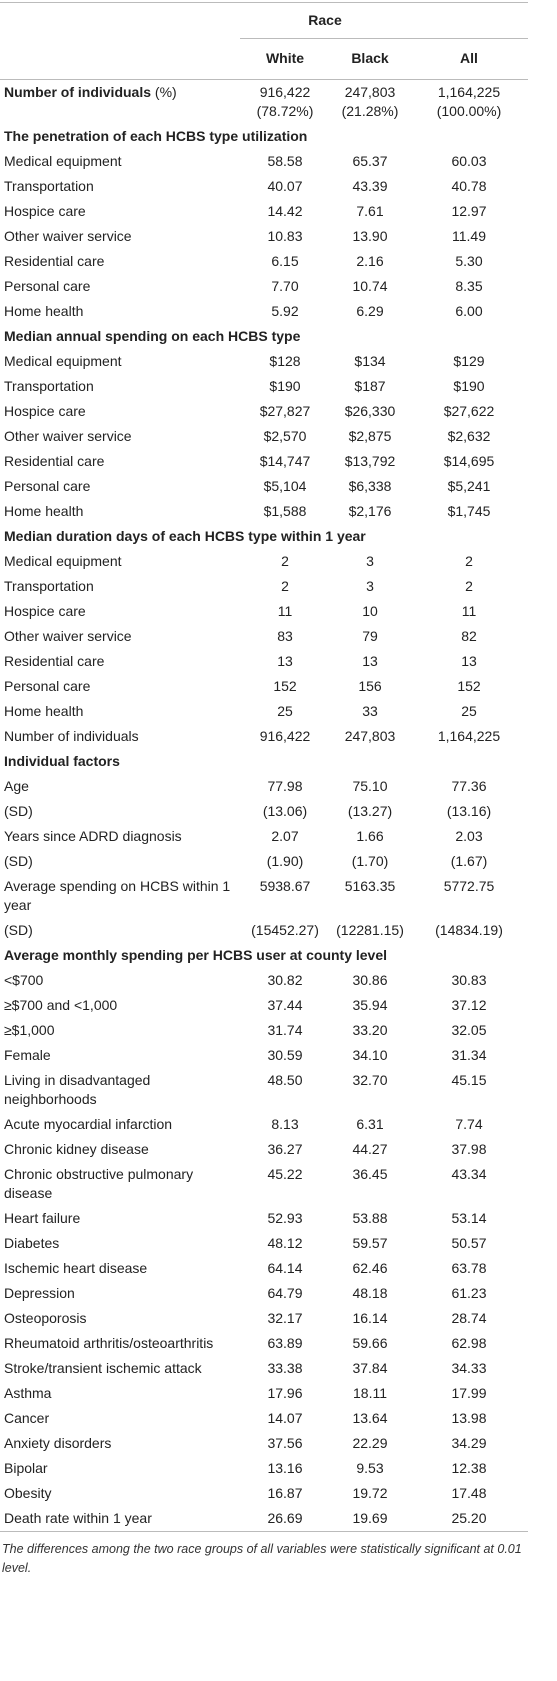 This screenshot has width=557, height=1681. Describe the element at coordinates (264, 286) in the screenshot. I see `table-row: Personal care 7.70 10.74 8.35` at that location.